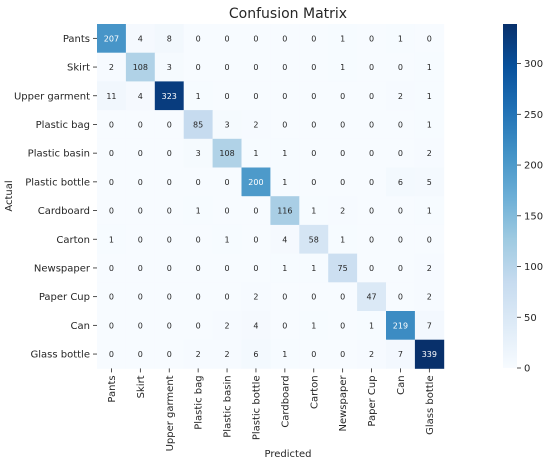 The height and width of the screenshot is (464, 550). I want to click on heatmap-cell-can-newspaper, so click(343, 326).